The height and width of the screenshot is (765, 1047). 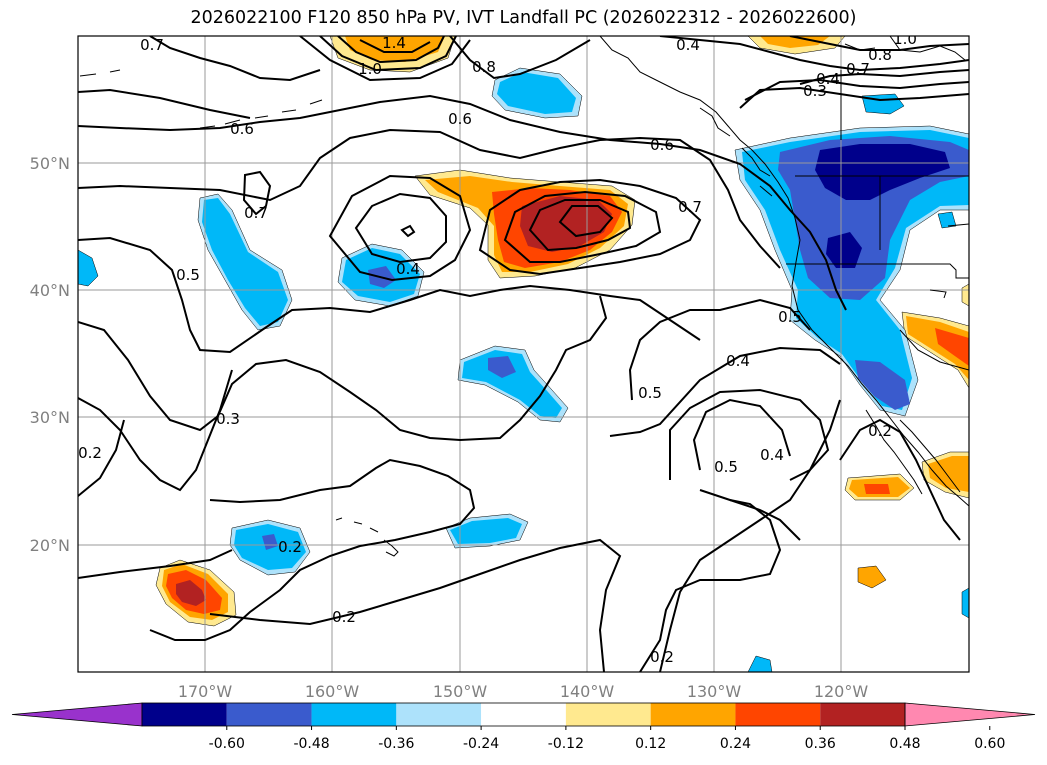 I want to click on contour-0-7-midwest, so click(x=429, y=198).